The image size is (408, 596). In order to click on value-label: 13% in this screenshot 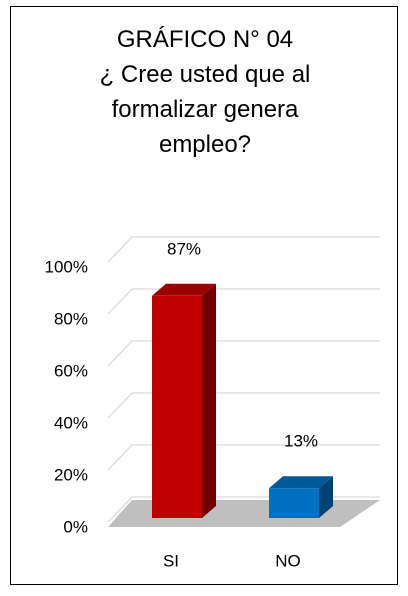, I will do `click(301, 441)`.